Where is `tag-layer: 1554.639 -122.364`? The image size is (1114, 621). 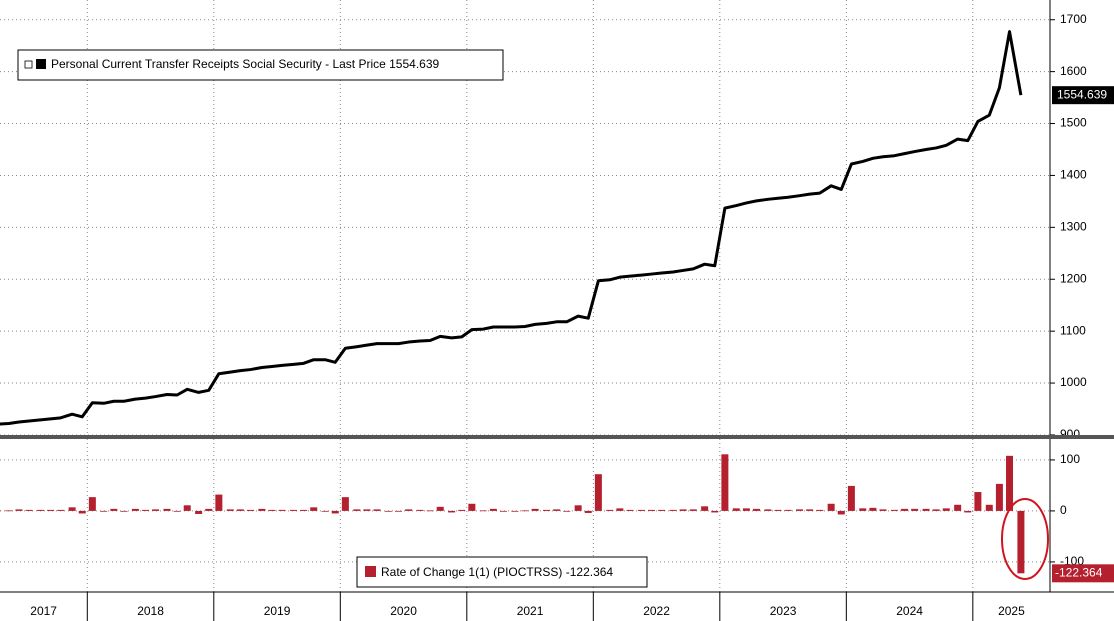
tag-layer: 1554.639 -122.364 is located at coordinates (1083, 334).